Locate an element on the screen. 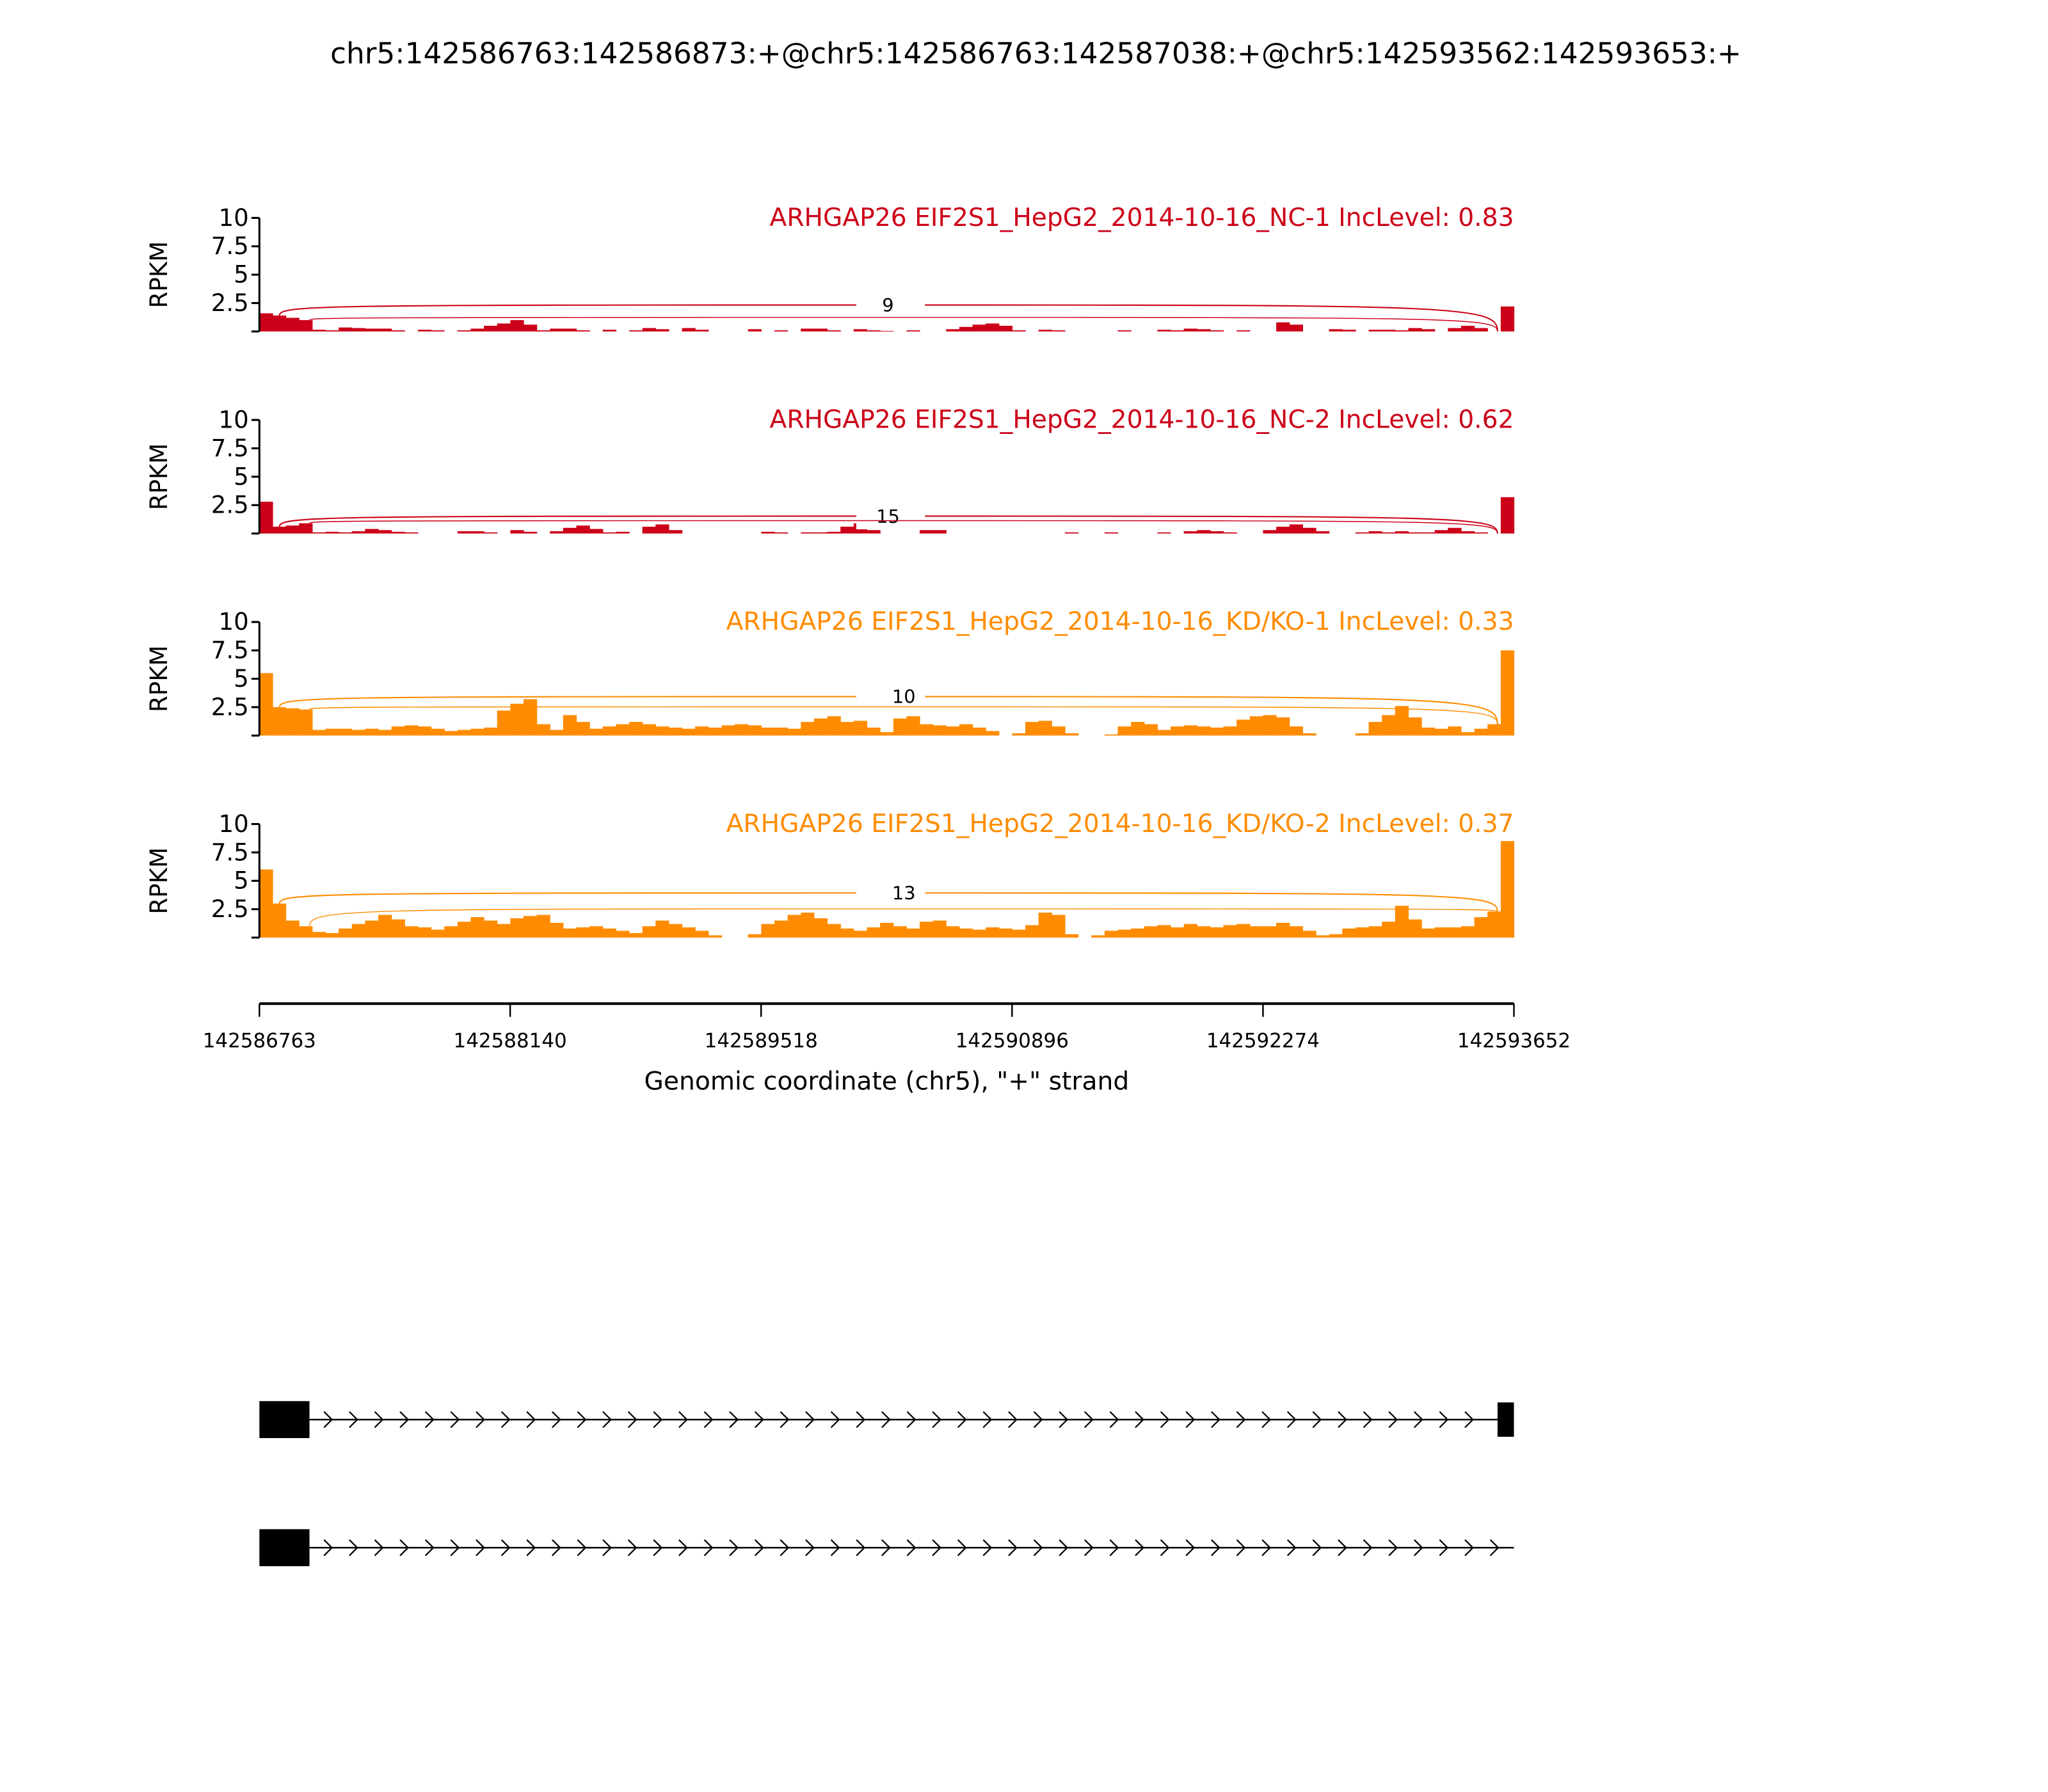  y-tick-label: 5 is located at coordinates (241, 881).